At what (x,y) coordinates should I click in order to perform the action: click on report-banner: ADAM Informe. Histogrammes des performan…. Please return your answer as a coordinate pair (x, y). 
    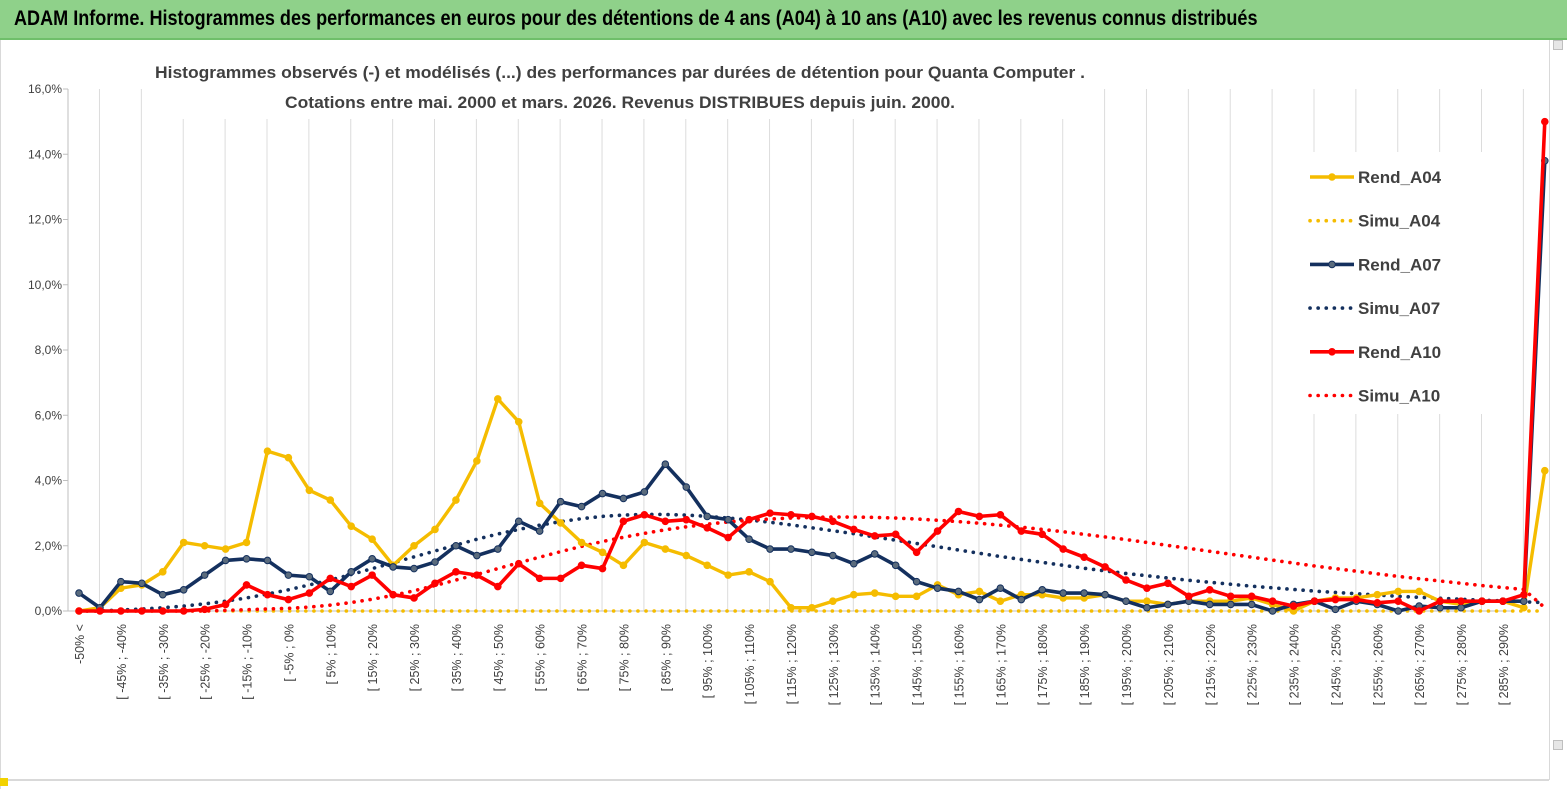
    Looking at the image, I should click on (783, 20).